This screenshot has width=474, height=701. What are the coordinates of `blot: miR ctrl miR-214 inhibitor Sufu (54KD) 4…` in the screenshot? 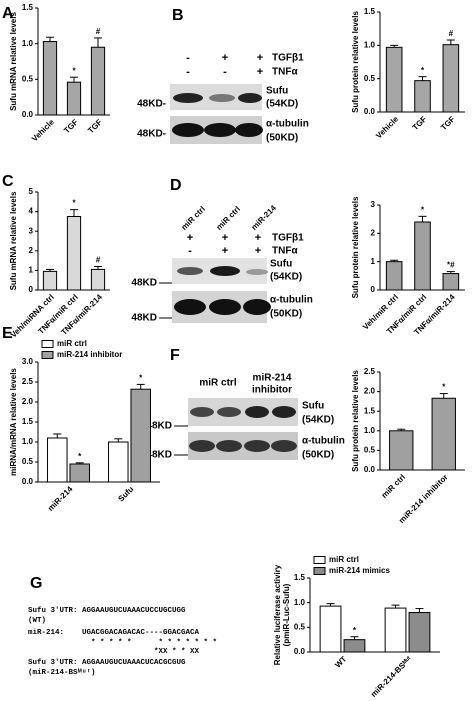 It's located at (245, 417).